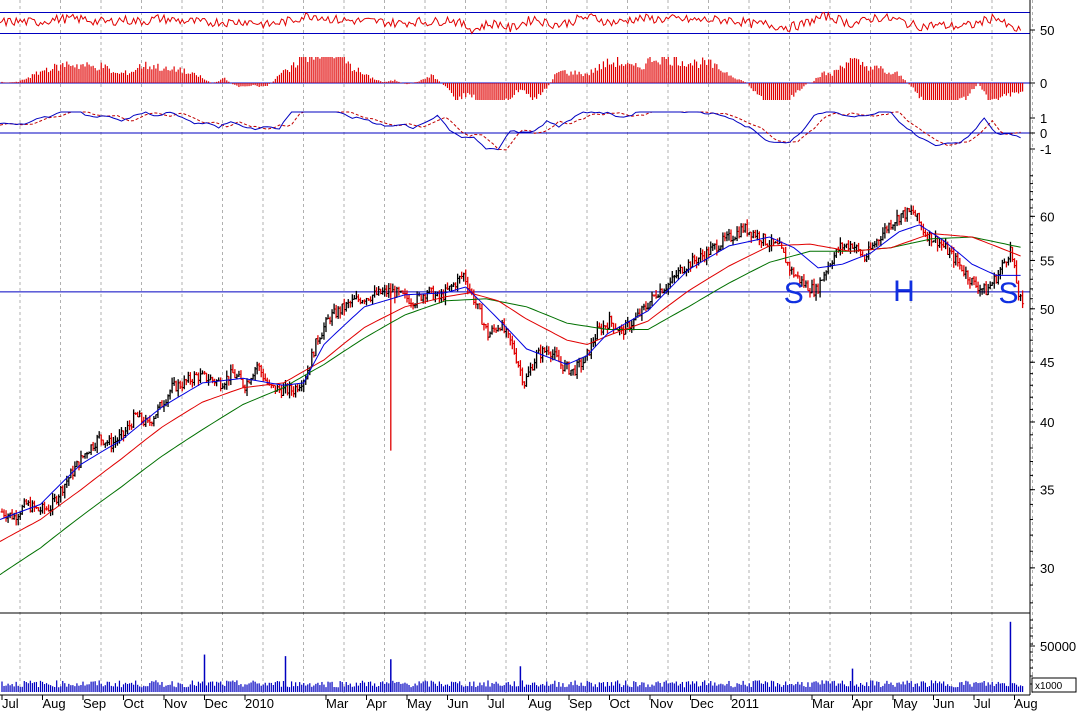 The width and height of the screenshot is (1086, 711). I want to click on volume-unit-label: x1000, so click(1049, 686).